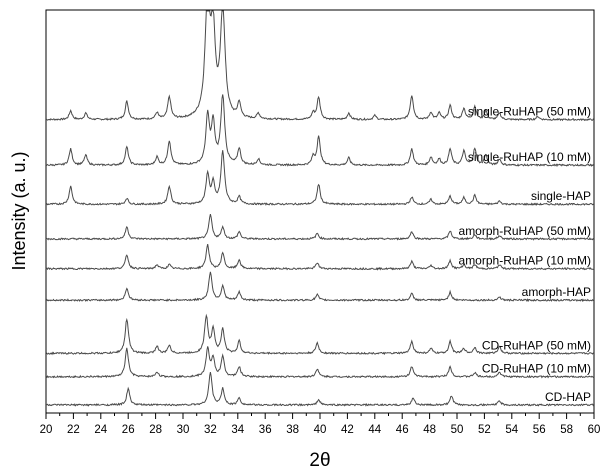  What do you see at coordinates (46, 430) in the screenshot?
I see `x-tick-label: 20` at bounding box center [46, 430].